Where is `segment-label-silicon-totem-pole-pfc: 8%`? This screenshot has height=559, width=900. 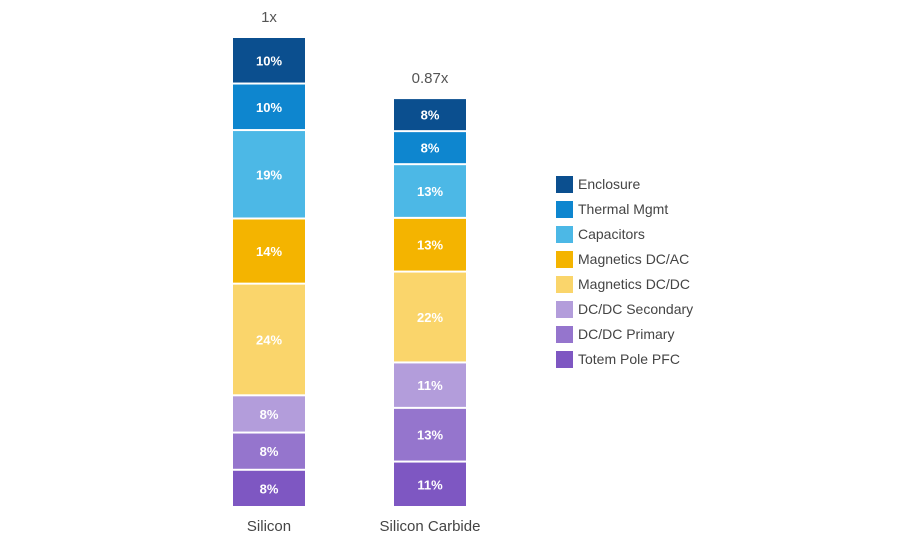 segment-label-silicon-totem-pole-pfc: 8% is located at coordinates (269, 488).